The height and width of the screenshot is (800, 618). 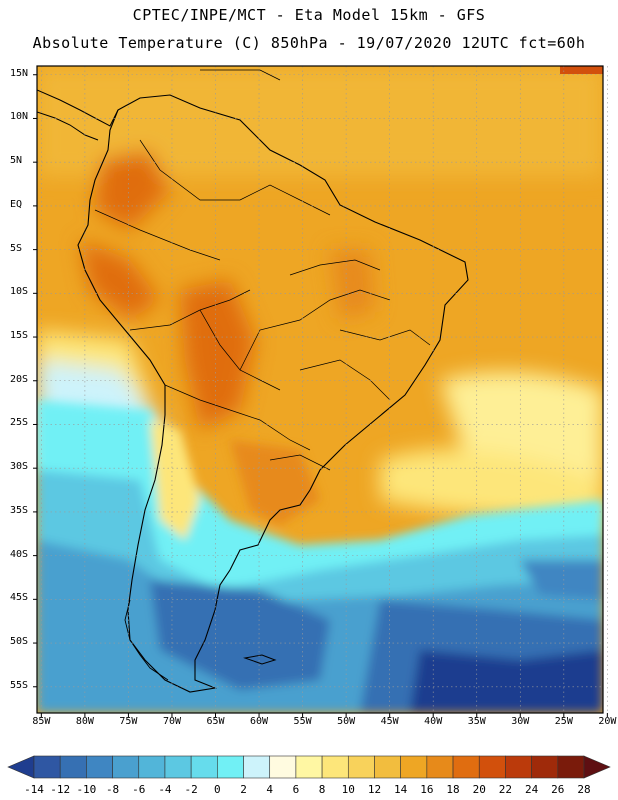 What do you see at coordinates (16, 204) in the screenshot?
I see `lat-label: EQ` at bounding box center [16, 204].